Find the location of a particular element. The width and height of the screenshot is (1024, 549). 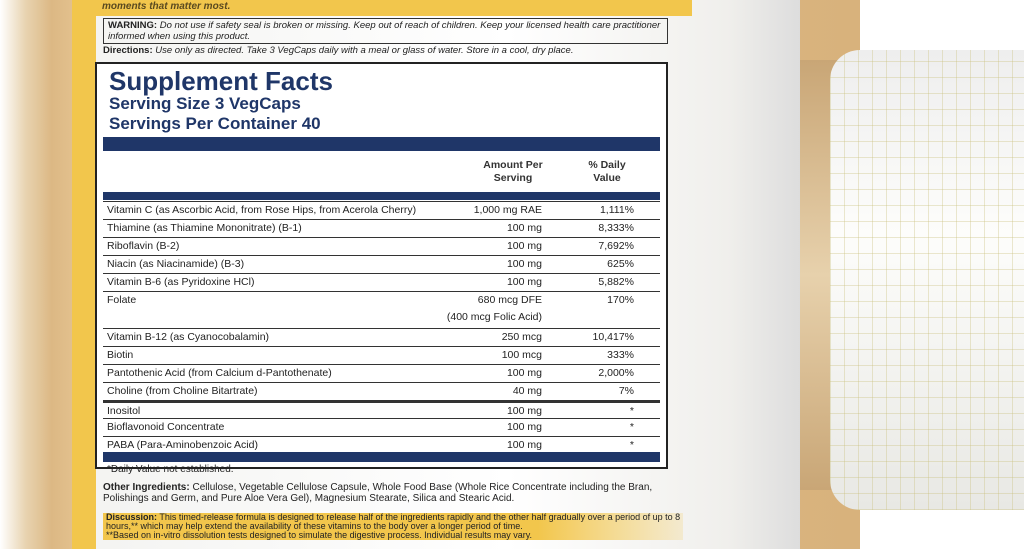

table-row: Inositol 100 mg * is located at coordinates (381, 409).